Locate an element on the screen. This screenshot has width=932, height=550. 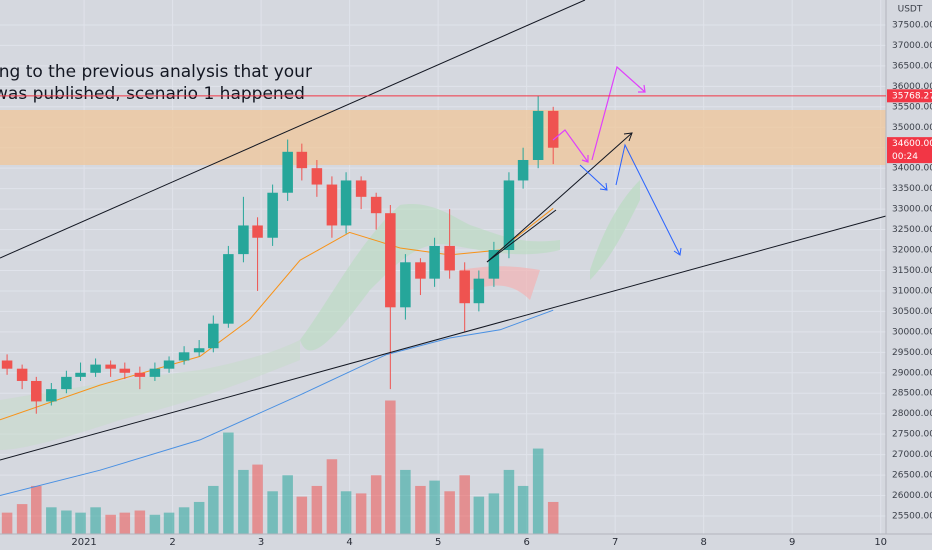
y-tick-label: 31000.00 is located at coordinates (912, 291).